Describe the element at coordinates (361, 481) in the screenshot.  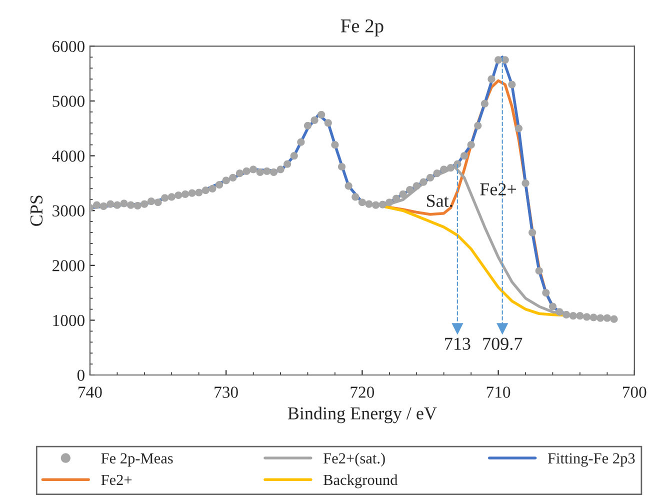
I see `legend-label: Background` at that location.